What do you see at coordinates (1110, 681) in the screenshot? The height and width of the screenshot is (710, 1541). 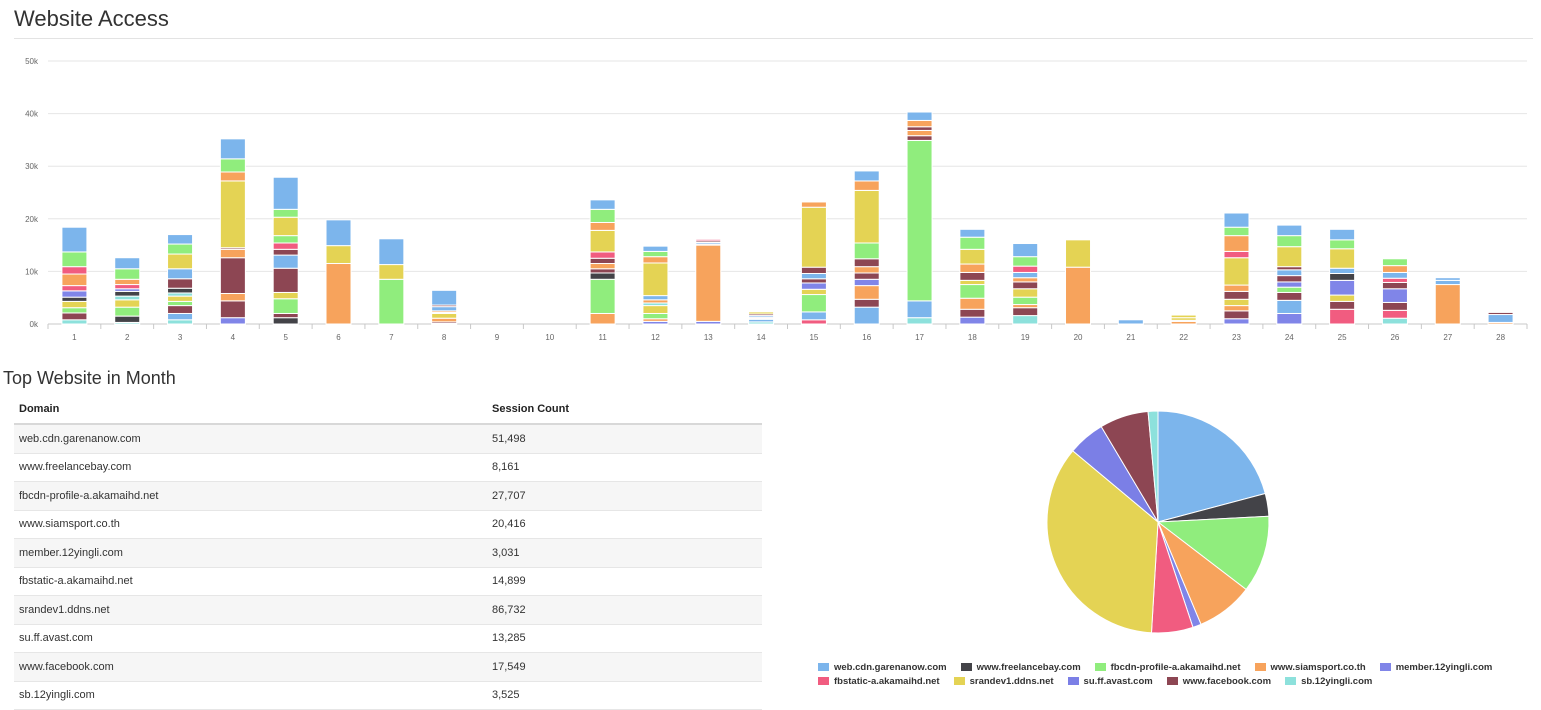 I see `legend-item: su.ff.avast.com` at bounding box center [1110, 681].